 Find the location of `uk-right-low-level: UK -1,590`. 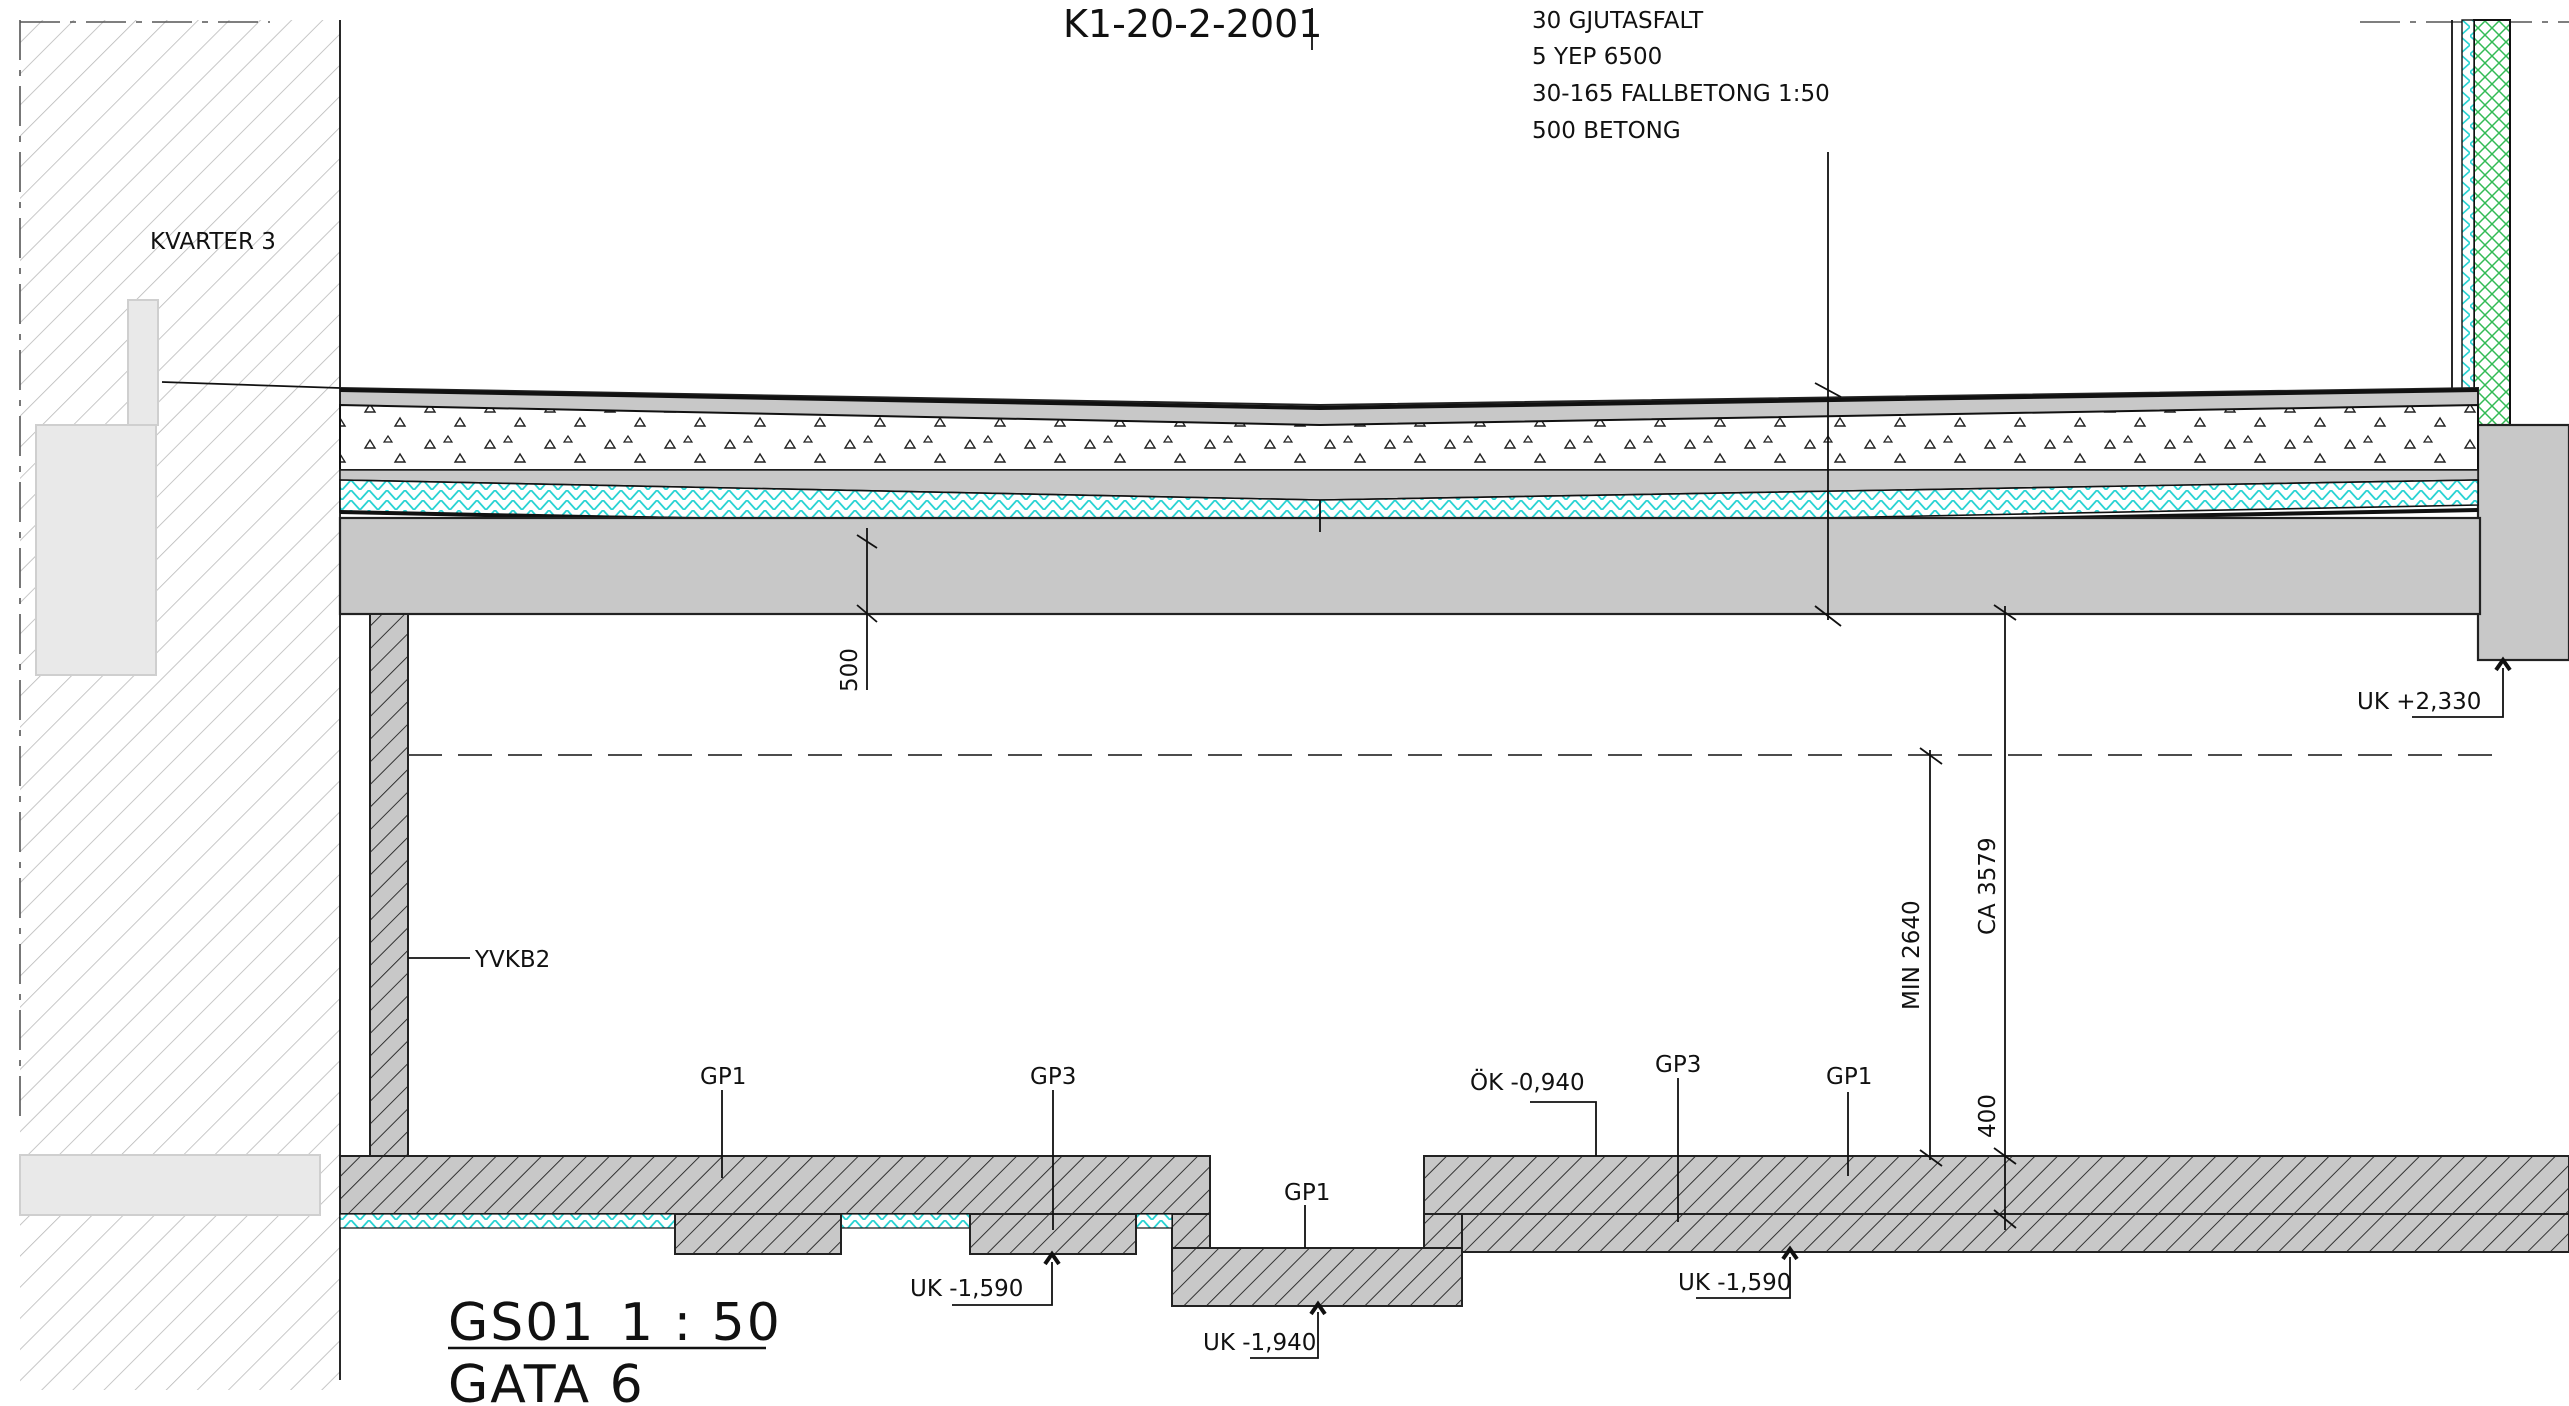

uk-right-low-level: UK -1,590 is located at coordinates (1734, 1283).